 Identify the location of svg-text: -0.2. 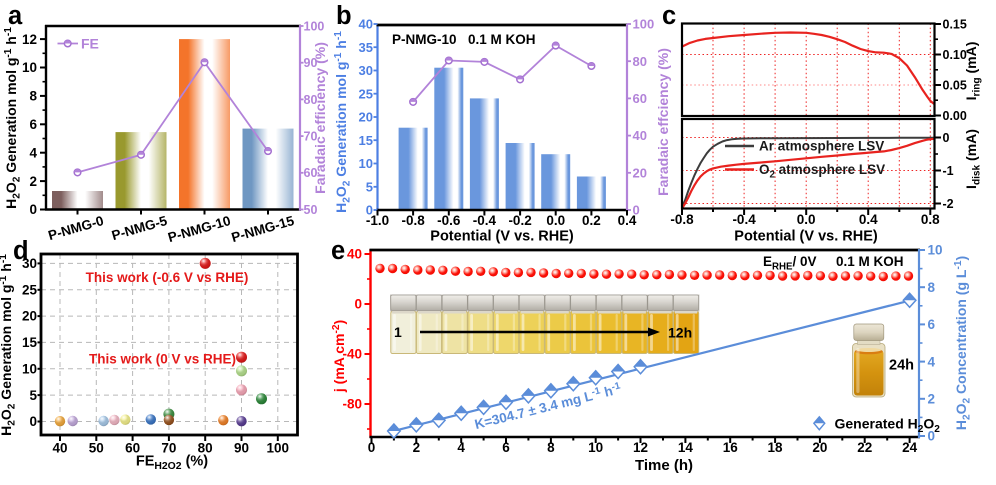
(519, 220).